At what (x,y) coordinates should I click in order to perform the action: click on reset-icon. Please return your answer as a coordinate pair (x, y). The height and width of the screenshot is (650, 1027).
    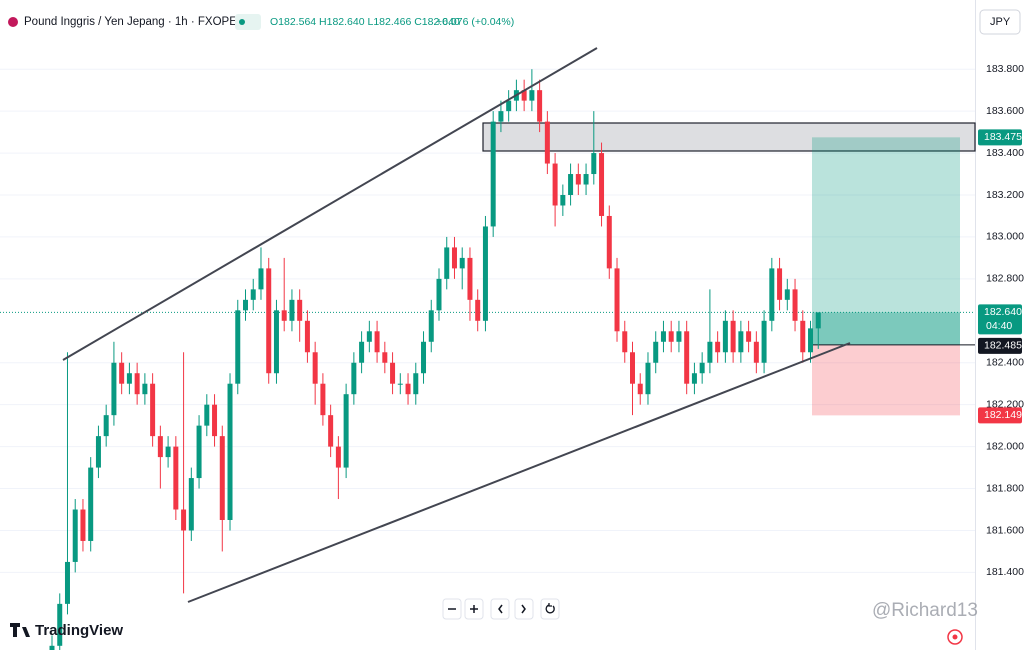
    Looking at the image, I should click on (550, 608).